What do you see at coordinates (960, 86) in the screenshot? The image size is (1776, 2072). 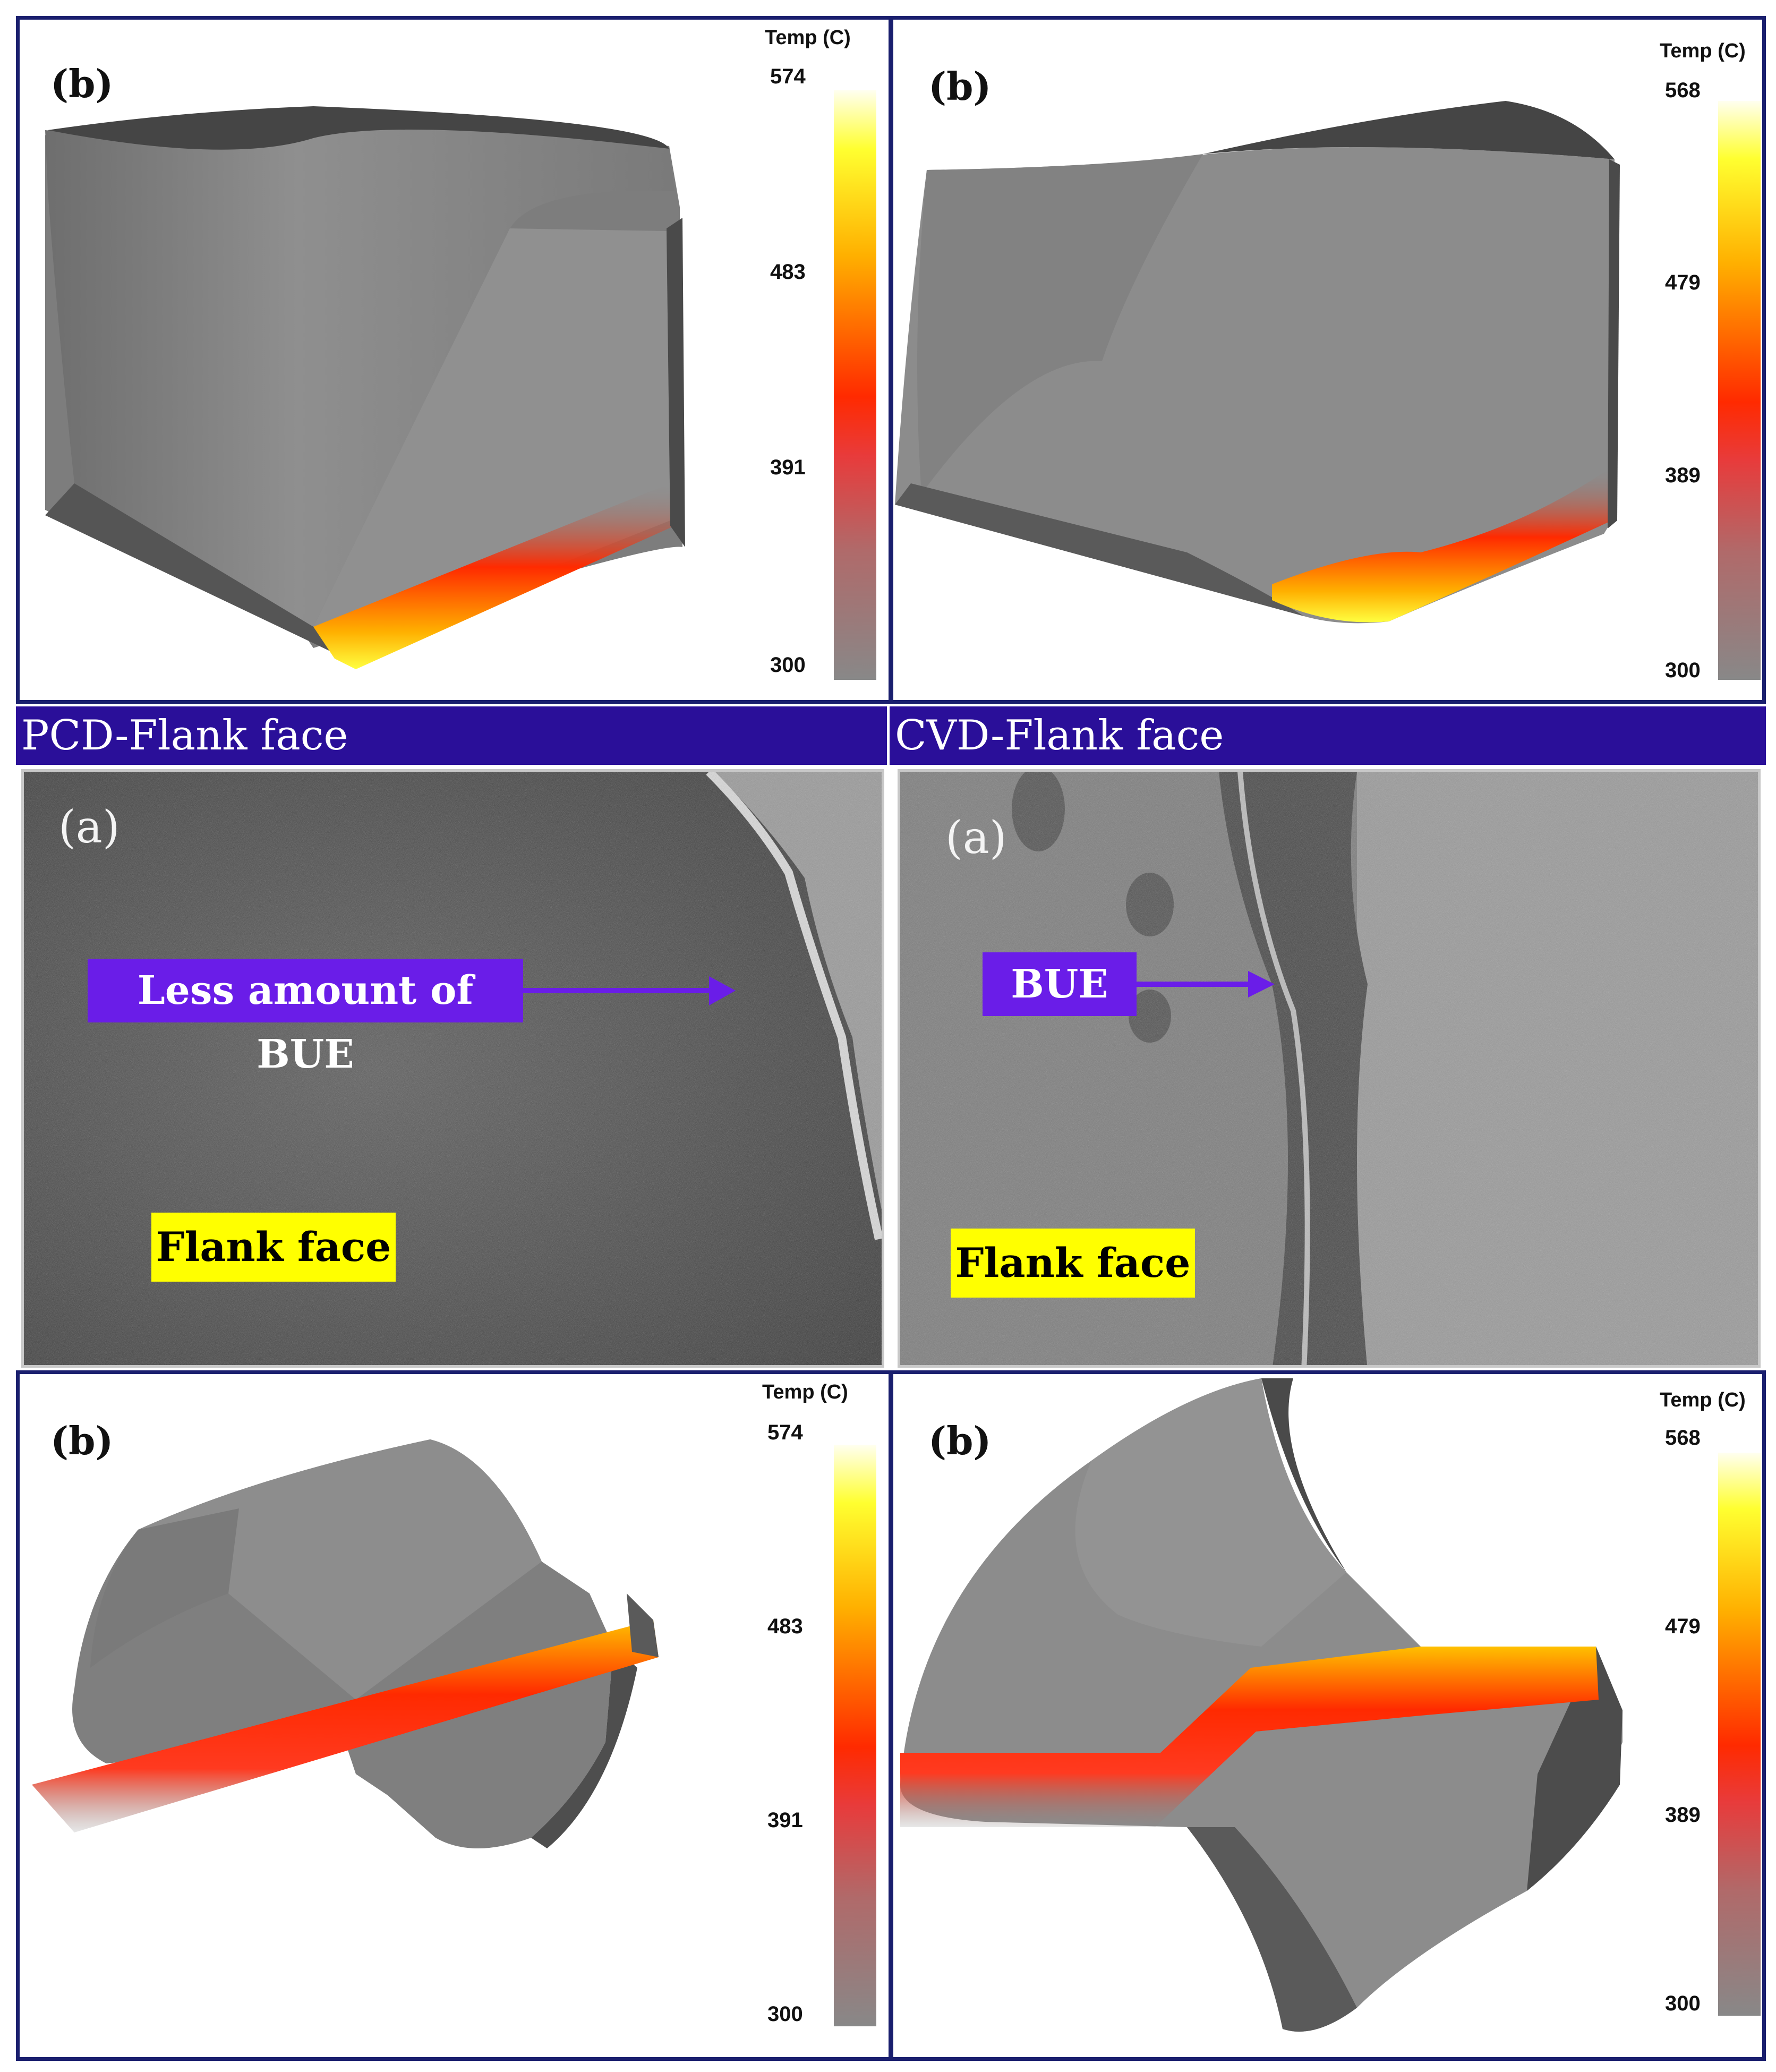 I see `panel-label-top-right: (b)` at bounding box center [960, 86].